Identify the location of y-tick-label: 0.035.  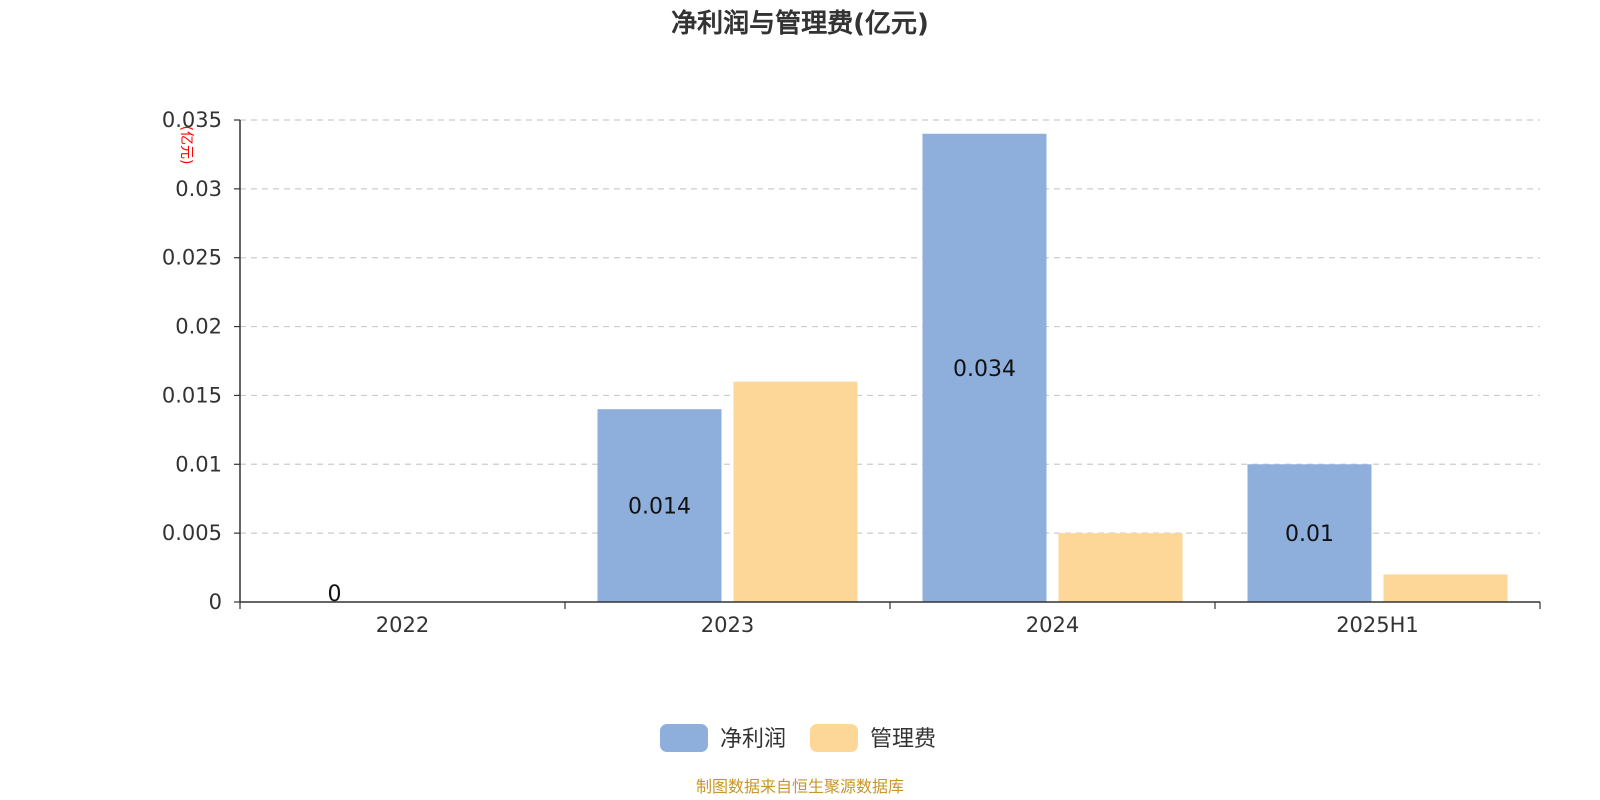
(192, 120).